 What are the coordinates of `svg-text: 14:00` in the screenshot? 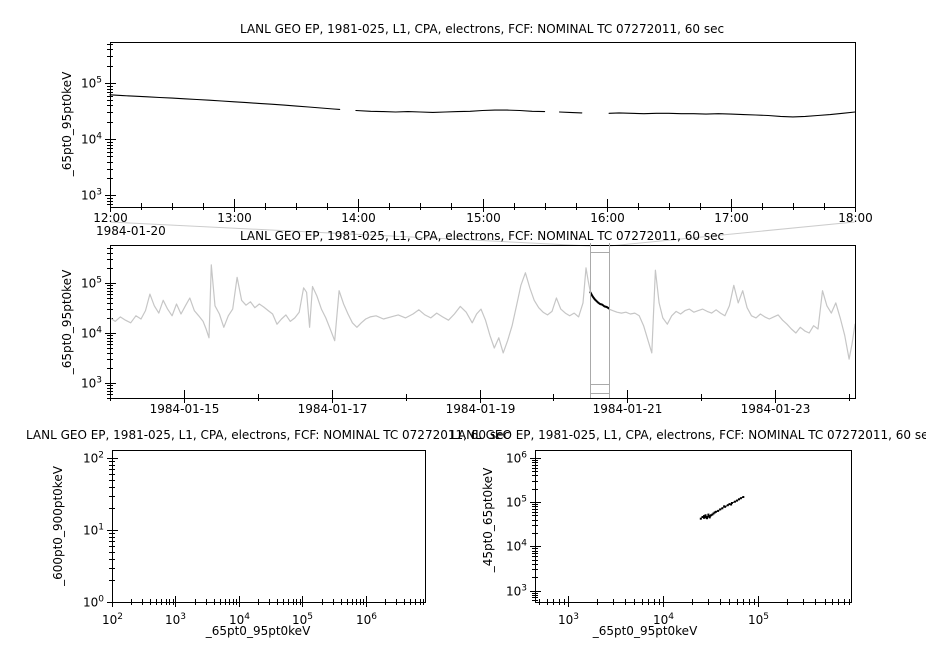 It's located at (358, 218).